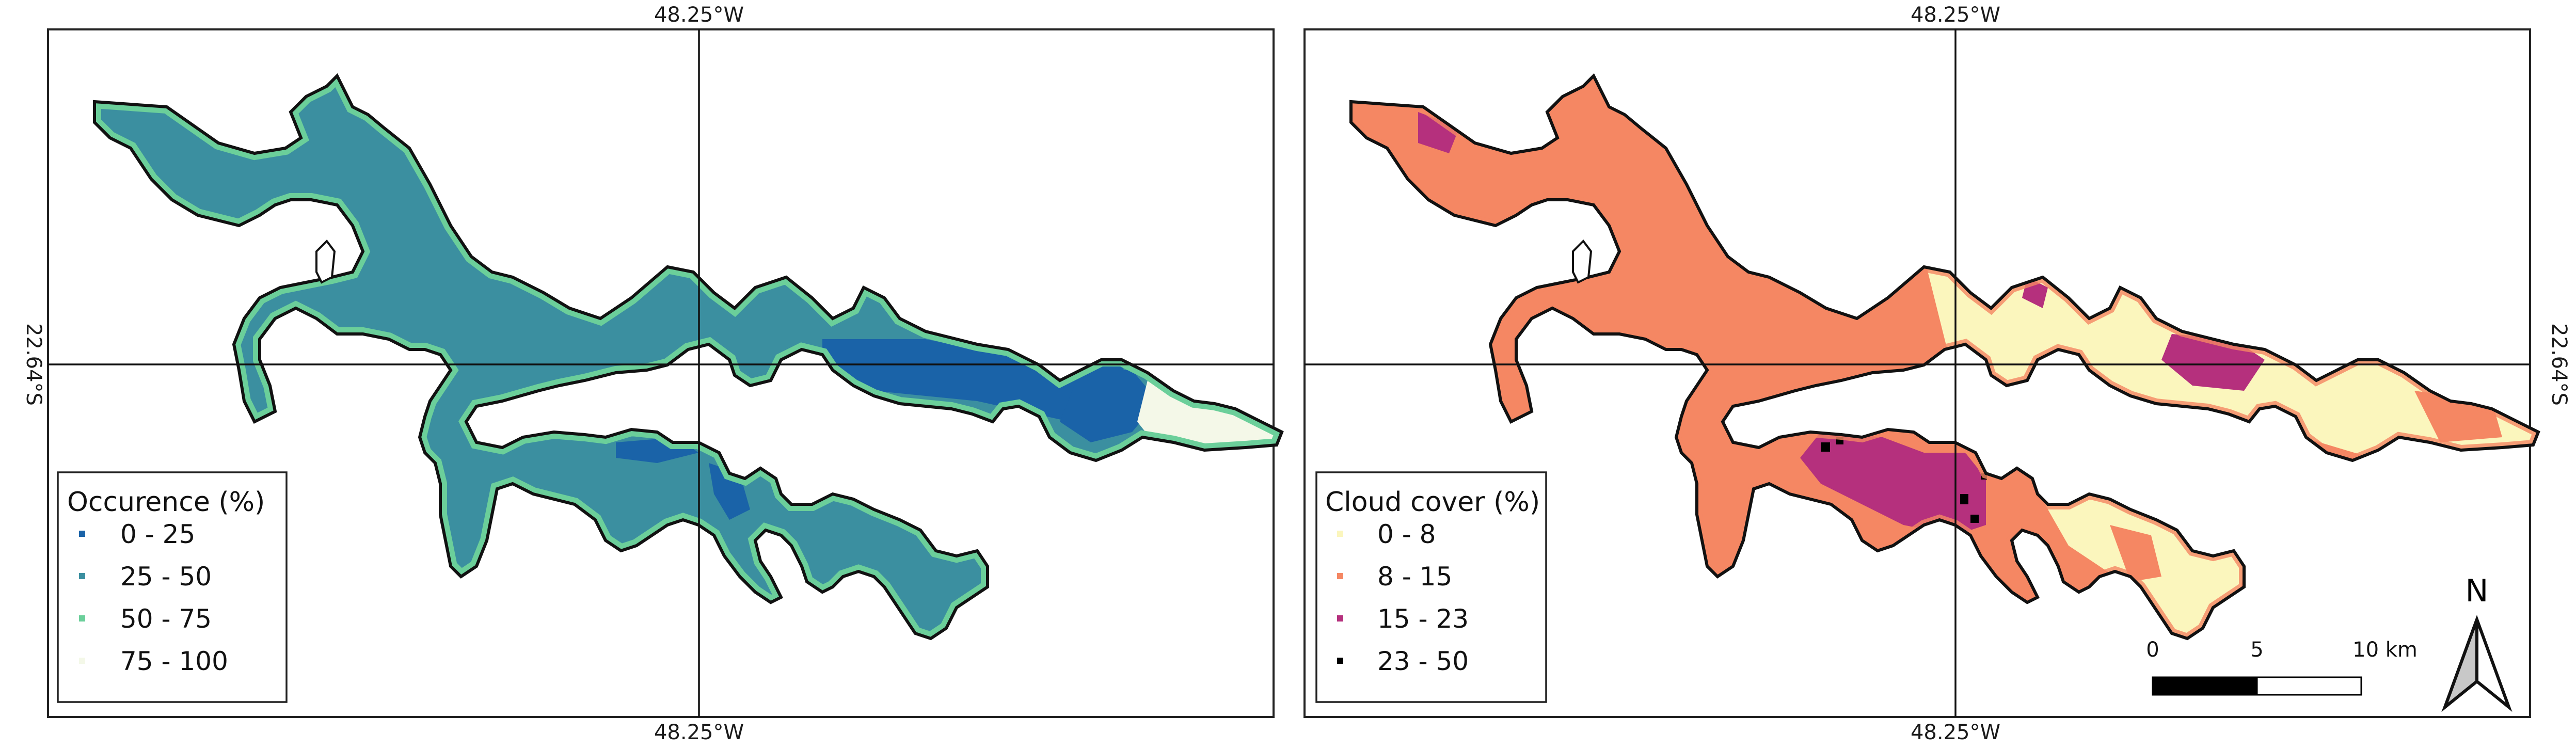 The height and width of the screenshot is (749, 2576). What do you see at coordinates (1414, 577) in the screenshot?
I see `legend-item-label: 8 - 15` at bounding box center [1414, 577].